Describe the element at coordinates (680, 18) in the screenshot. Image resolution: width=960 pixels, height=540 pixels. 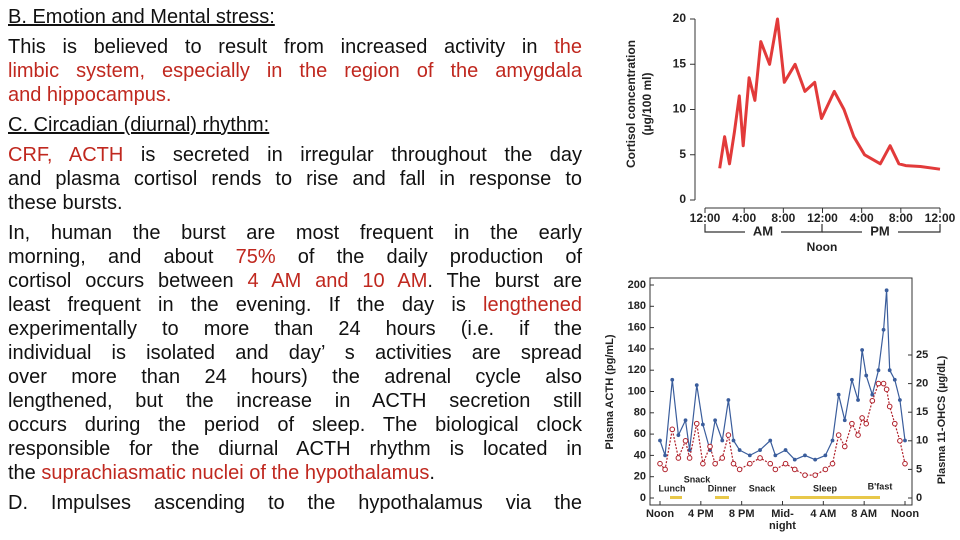
I see `y-tick-label: 20` at that location.